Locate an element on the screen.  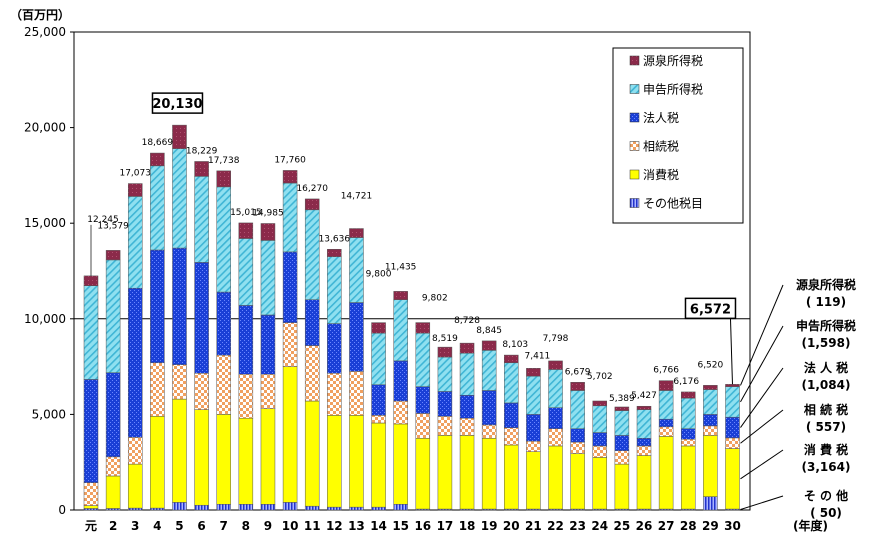
annotation-value: (1,084) is located at coordinates (826, 385).